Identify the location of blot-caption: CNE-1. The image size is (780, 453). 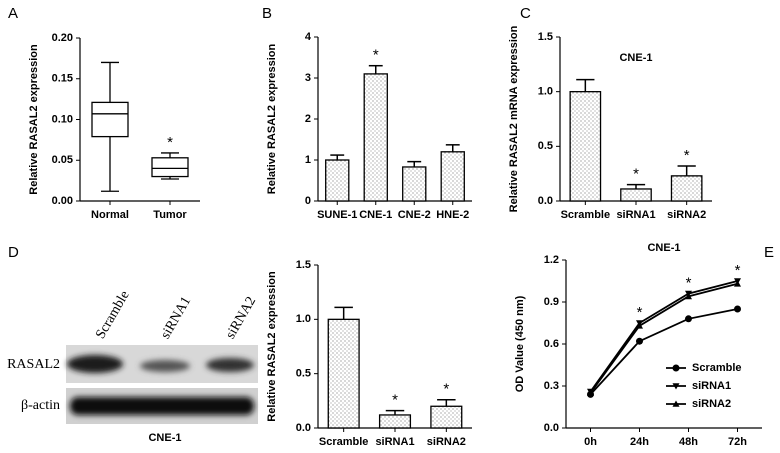
(164, 438).